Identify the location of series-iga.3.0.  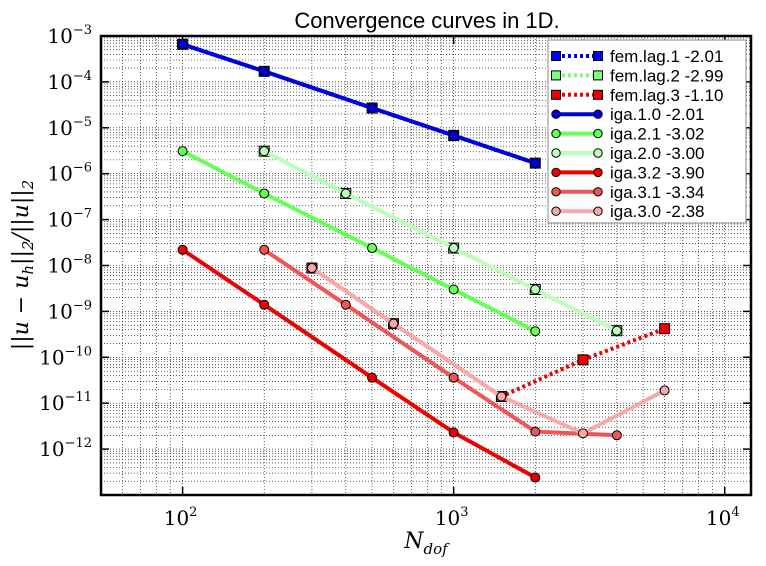
(488, 351).